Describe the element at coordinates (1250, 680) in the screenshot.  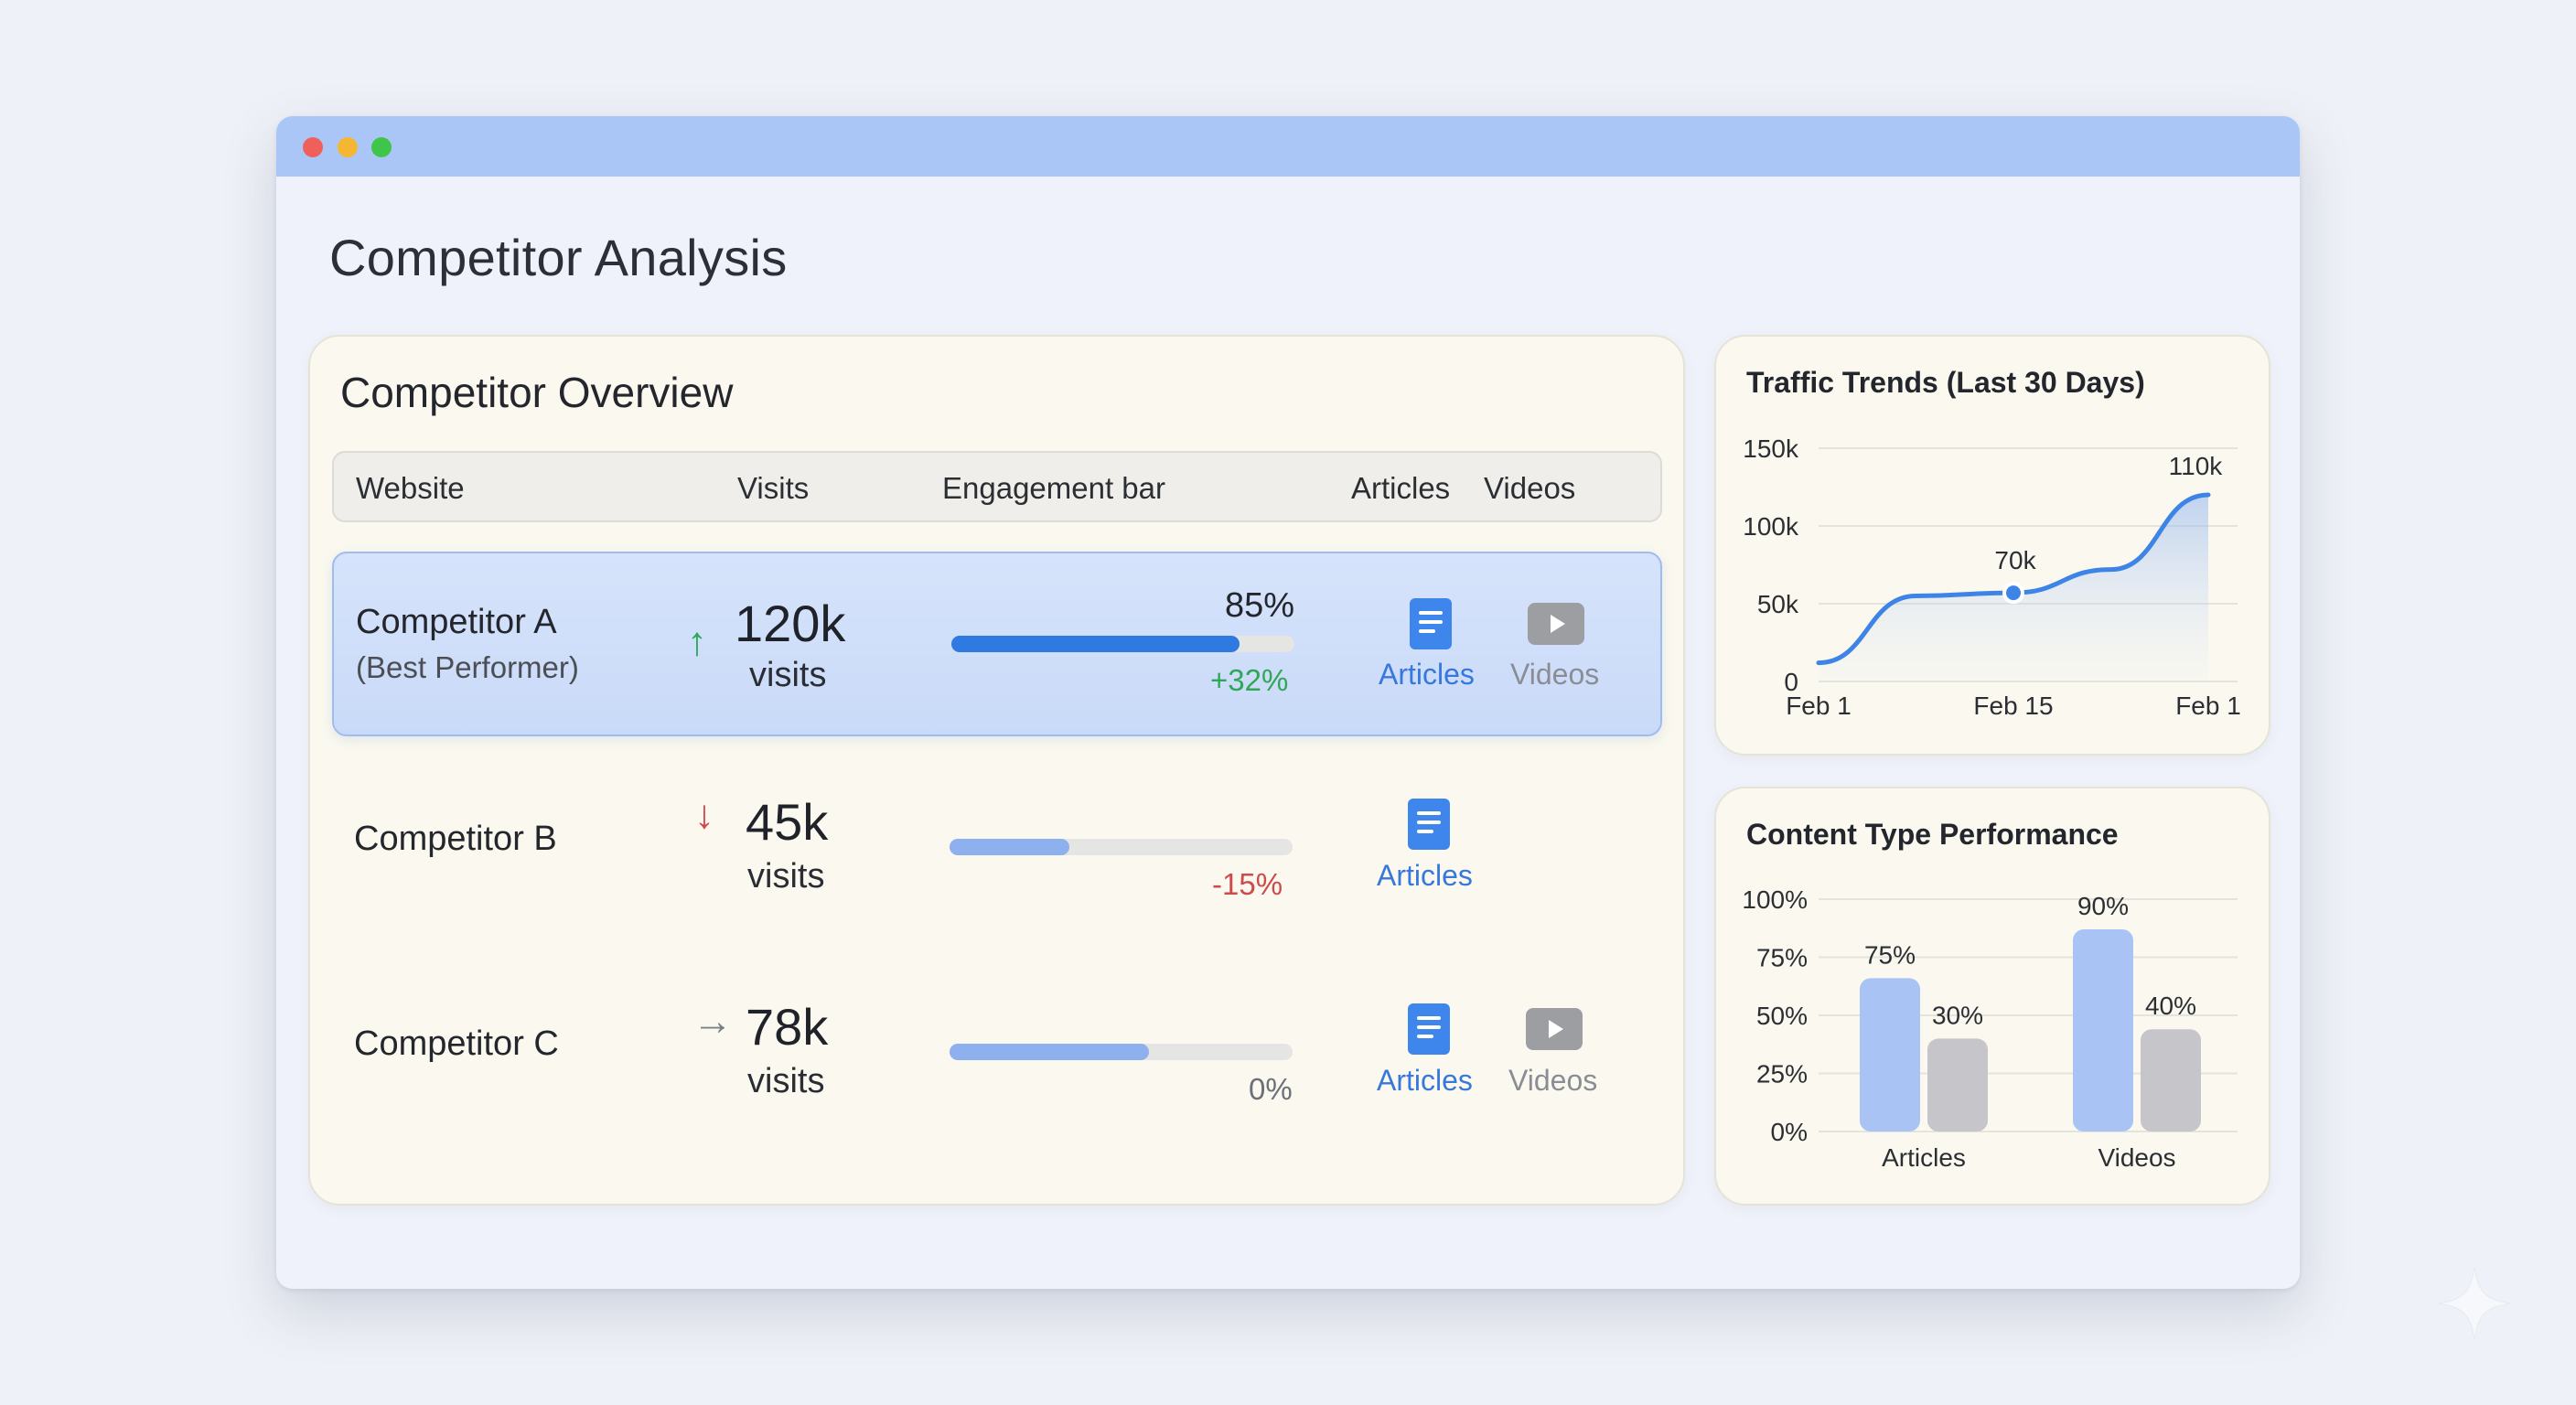
I see `change-percent: +32%` at that location.